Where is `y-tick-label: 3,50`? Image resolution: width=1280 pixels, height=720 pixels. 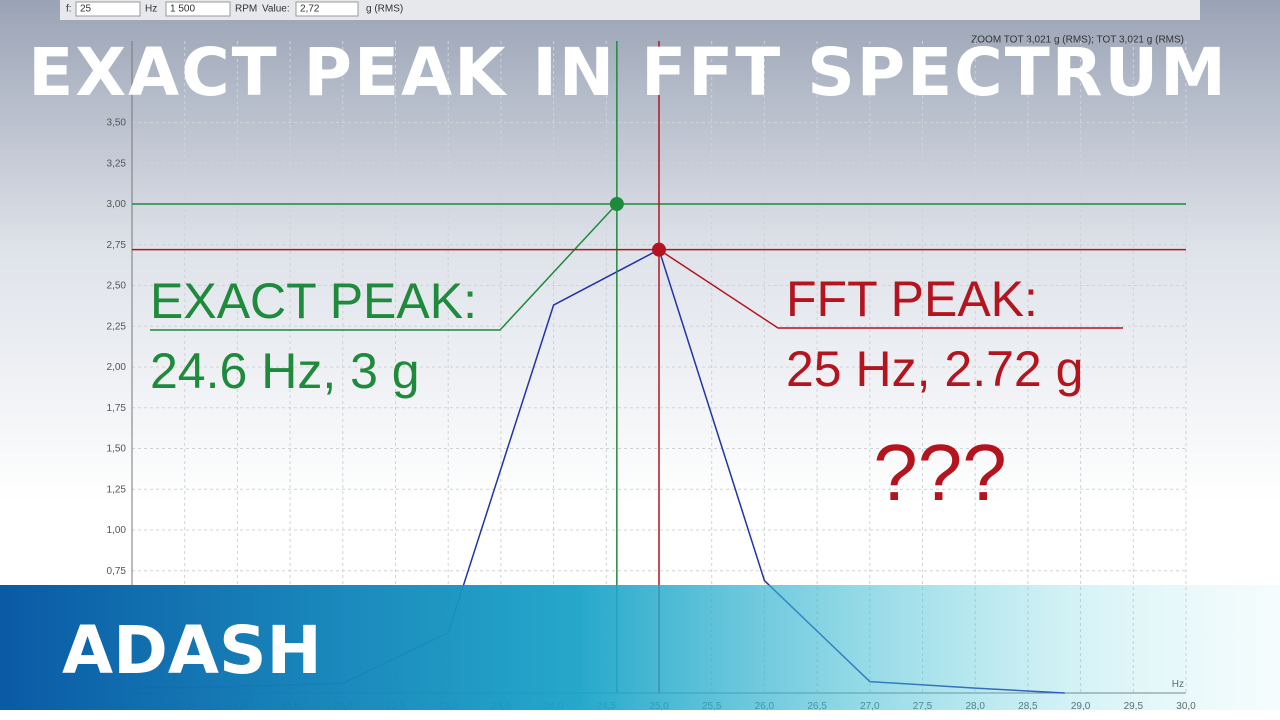 y-tick-label: 3,50 is located at coordinates (117, 123).